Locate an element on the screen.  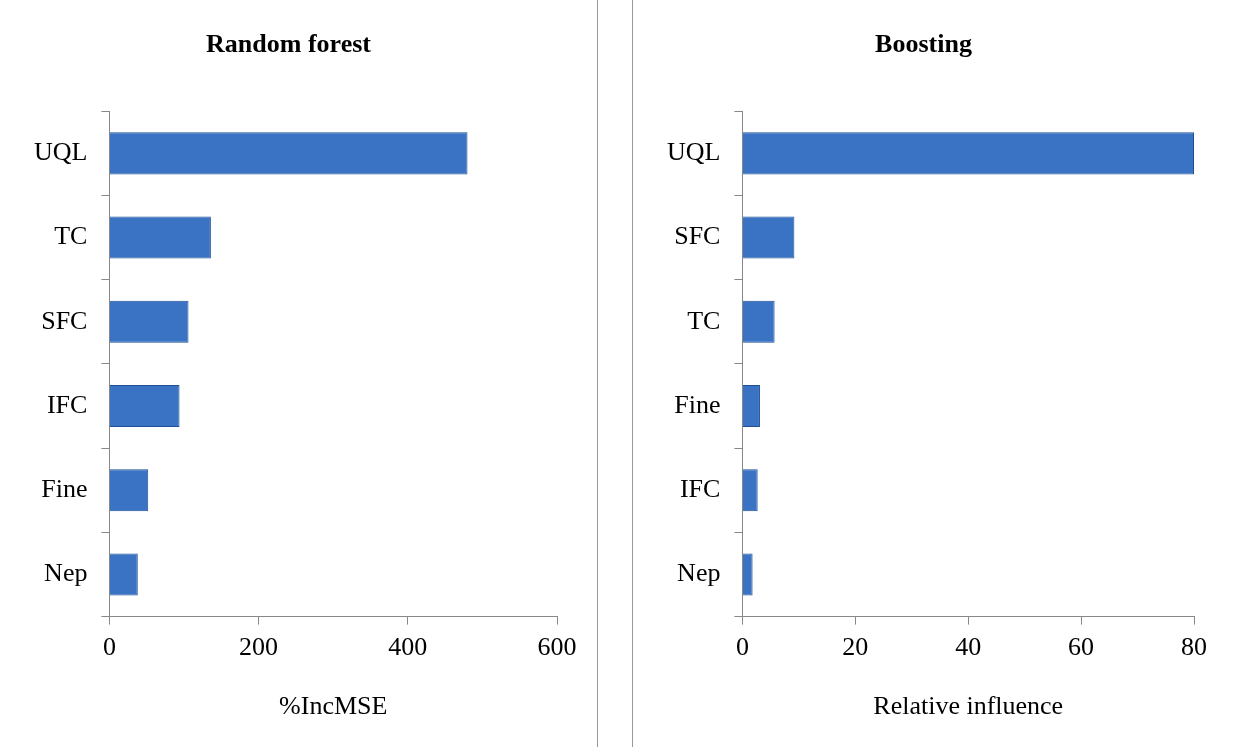
x-tick-label: 60 is located at coordinates (1081, 647).